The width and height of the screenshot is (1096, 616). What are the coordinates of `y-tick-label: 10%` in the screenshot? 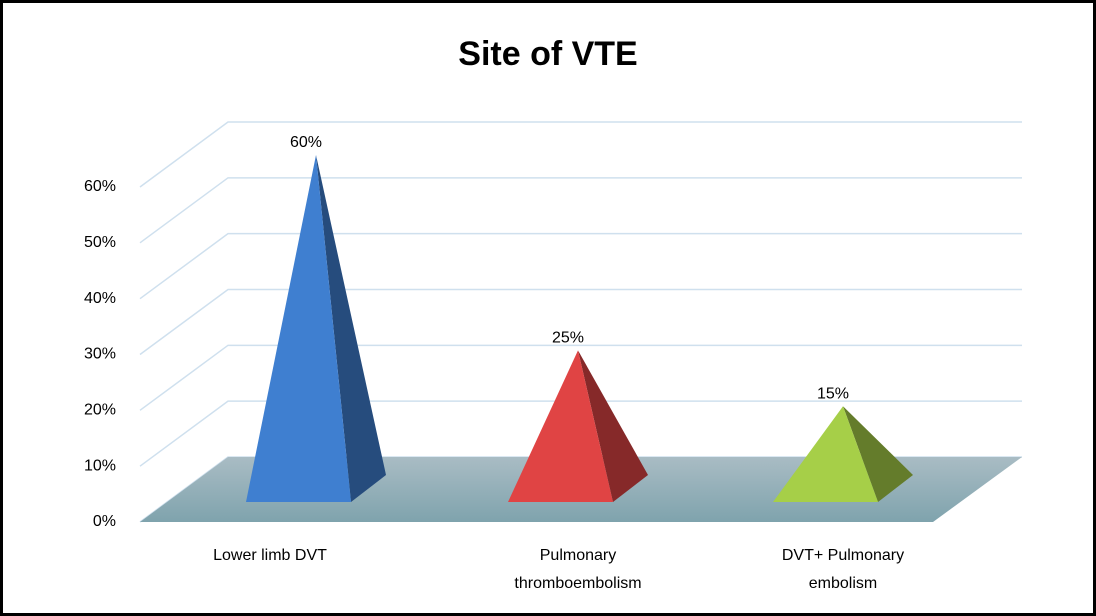 It's located at (100, 465).